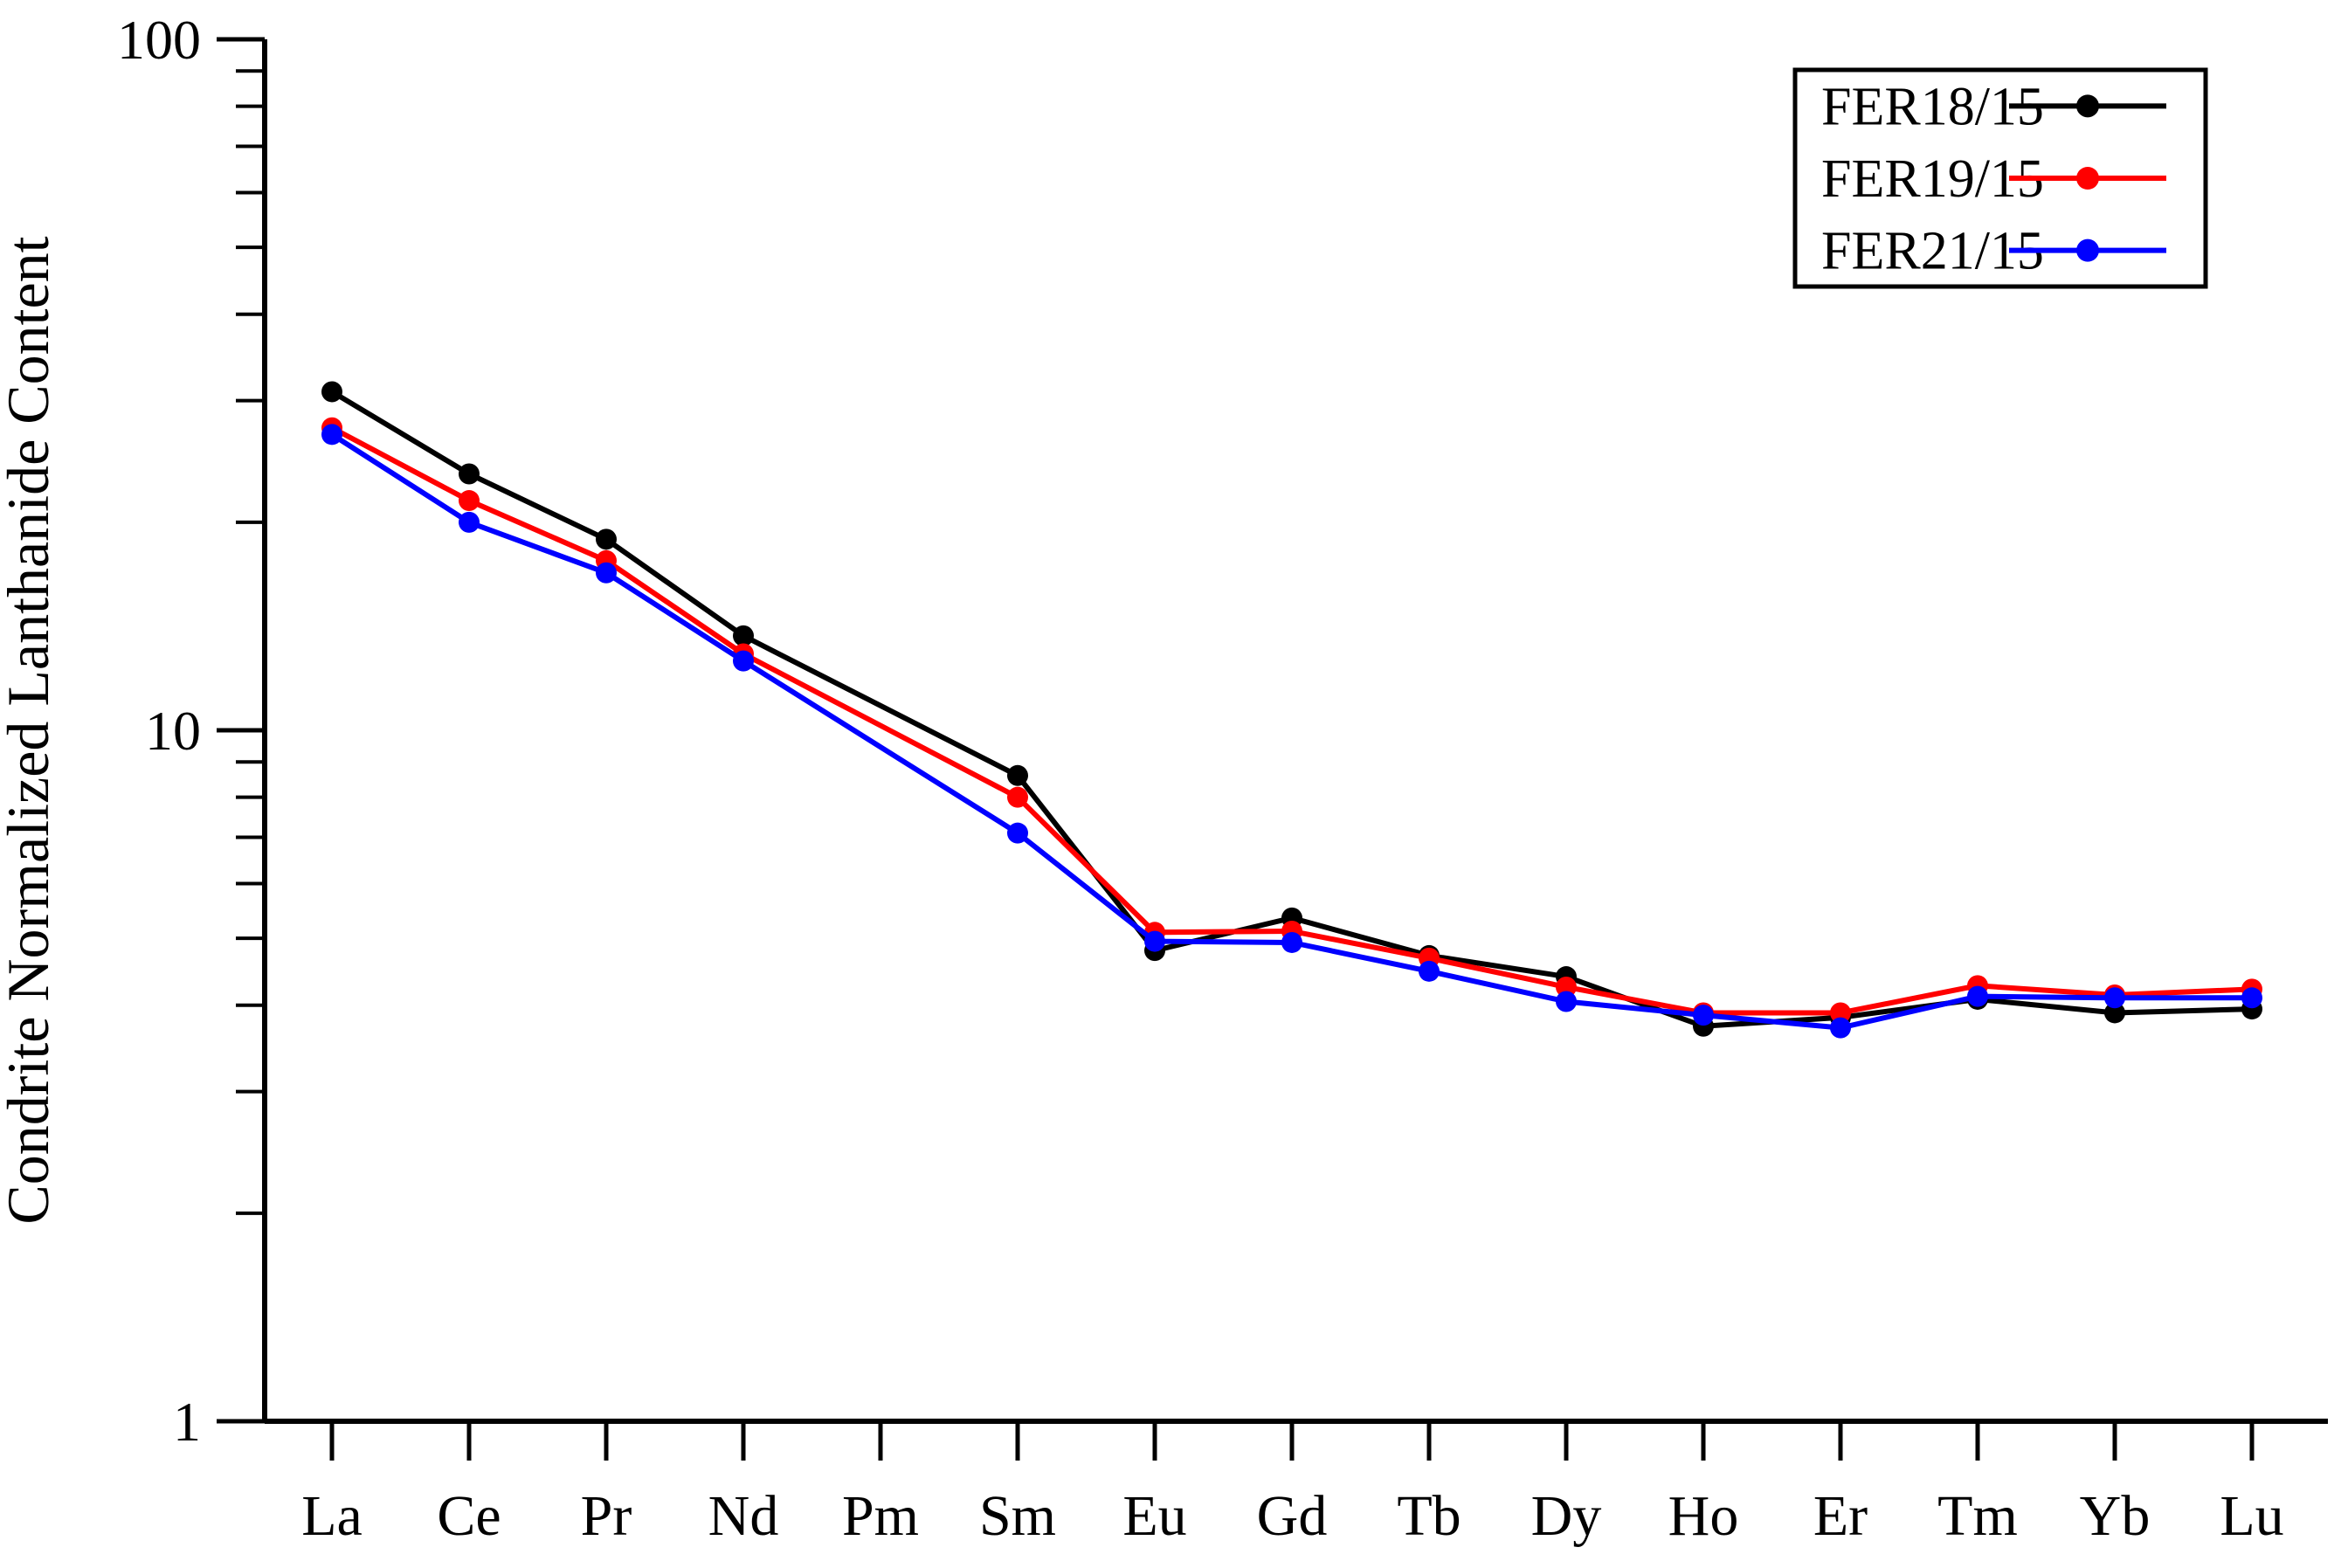 The image size is (2348, 1568). I want to click on y-tick-label: 100, so click(159, 40).